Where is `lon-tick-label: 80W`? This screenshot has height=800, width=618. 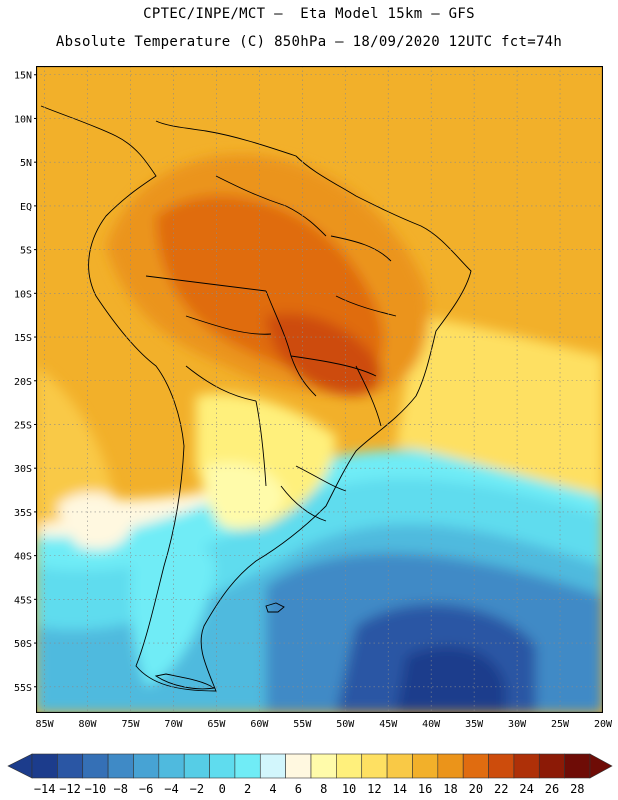 lon-tick-label: 80W is located at coordinates (88, 724).